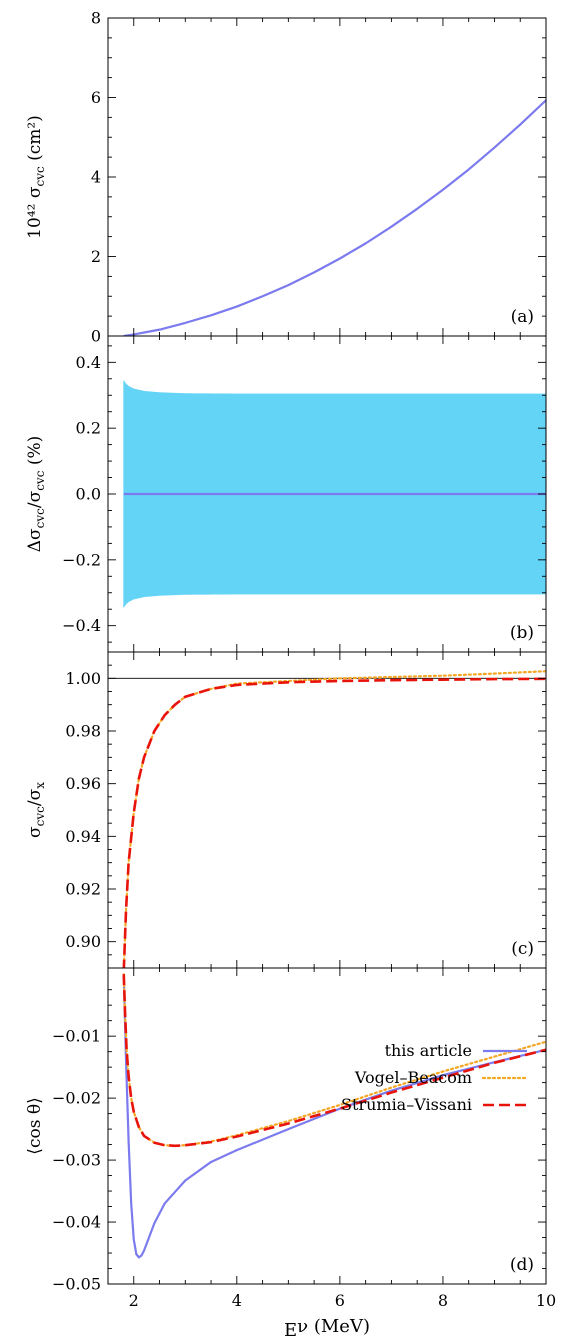  Describe the element at coordinates (76, 1036) in the screenshot. I see `y-tick-label-d: −0.01` at that location.